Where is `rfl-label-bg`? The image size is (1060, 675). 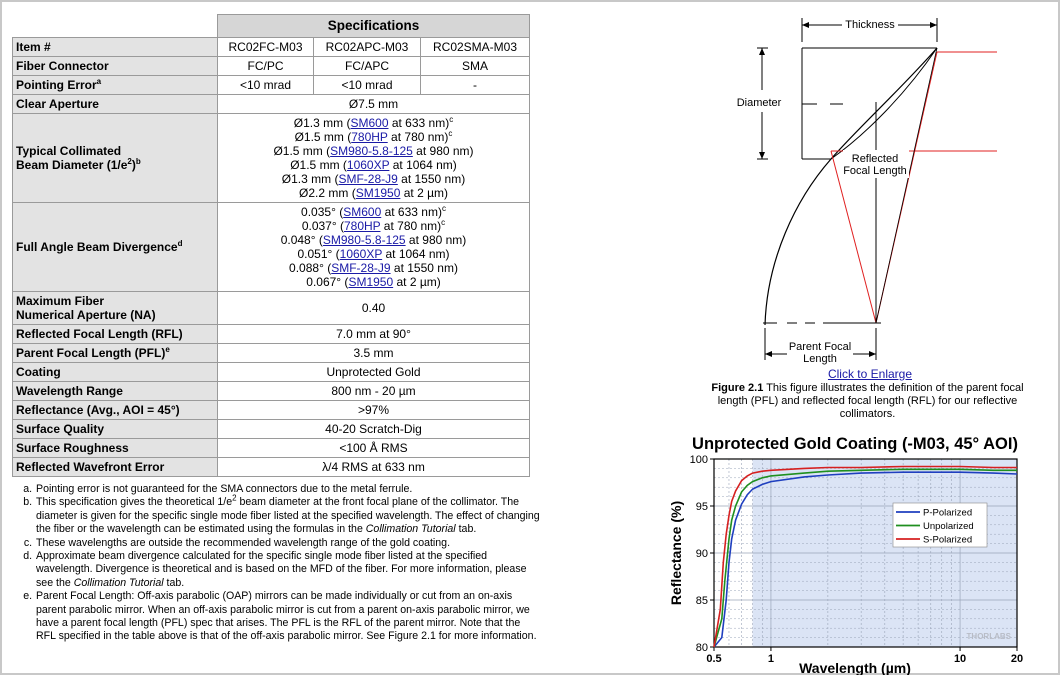
rfl-label-bg is located at coordinates (876, 164).